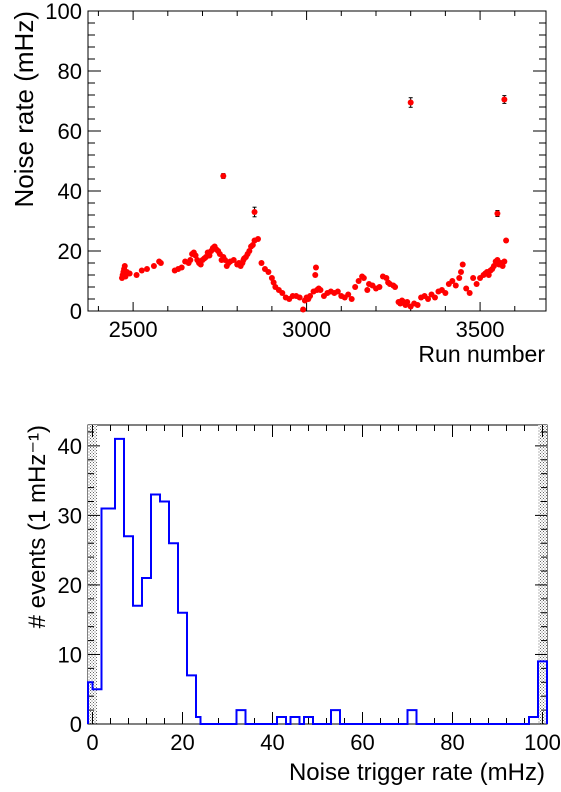  I want to click on x-tick-label: 3000, so click(306, 329).